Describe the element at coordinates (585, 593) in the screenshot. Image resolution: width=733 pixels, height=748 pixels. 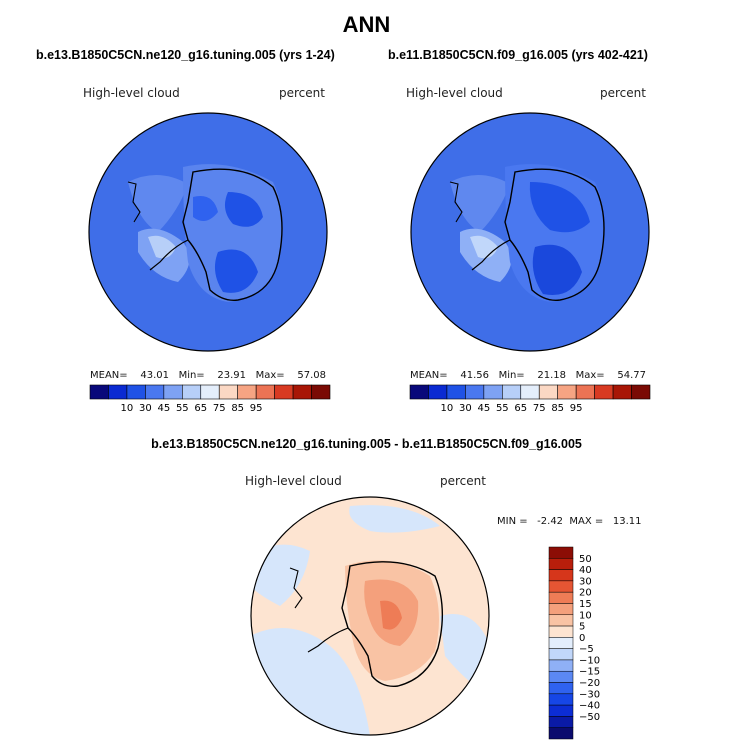
I see `colorbar-tick-label: 20` at that location.